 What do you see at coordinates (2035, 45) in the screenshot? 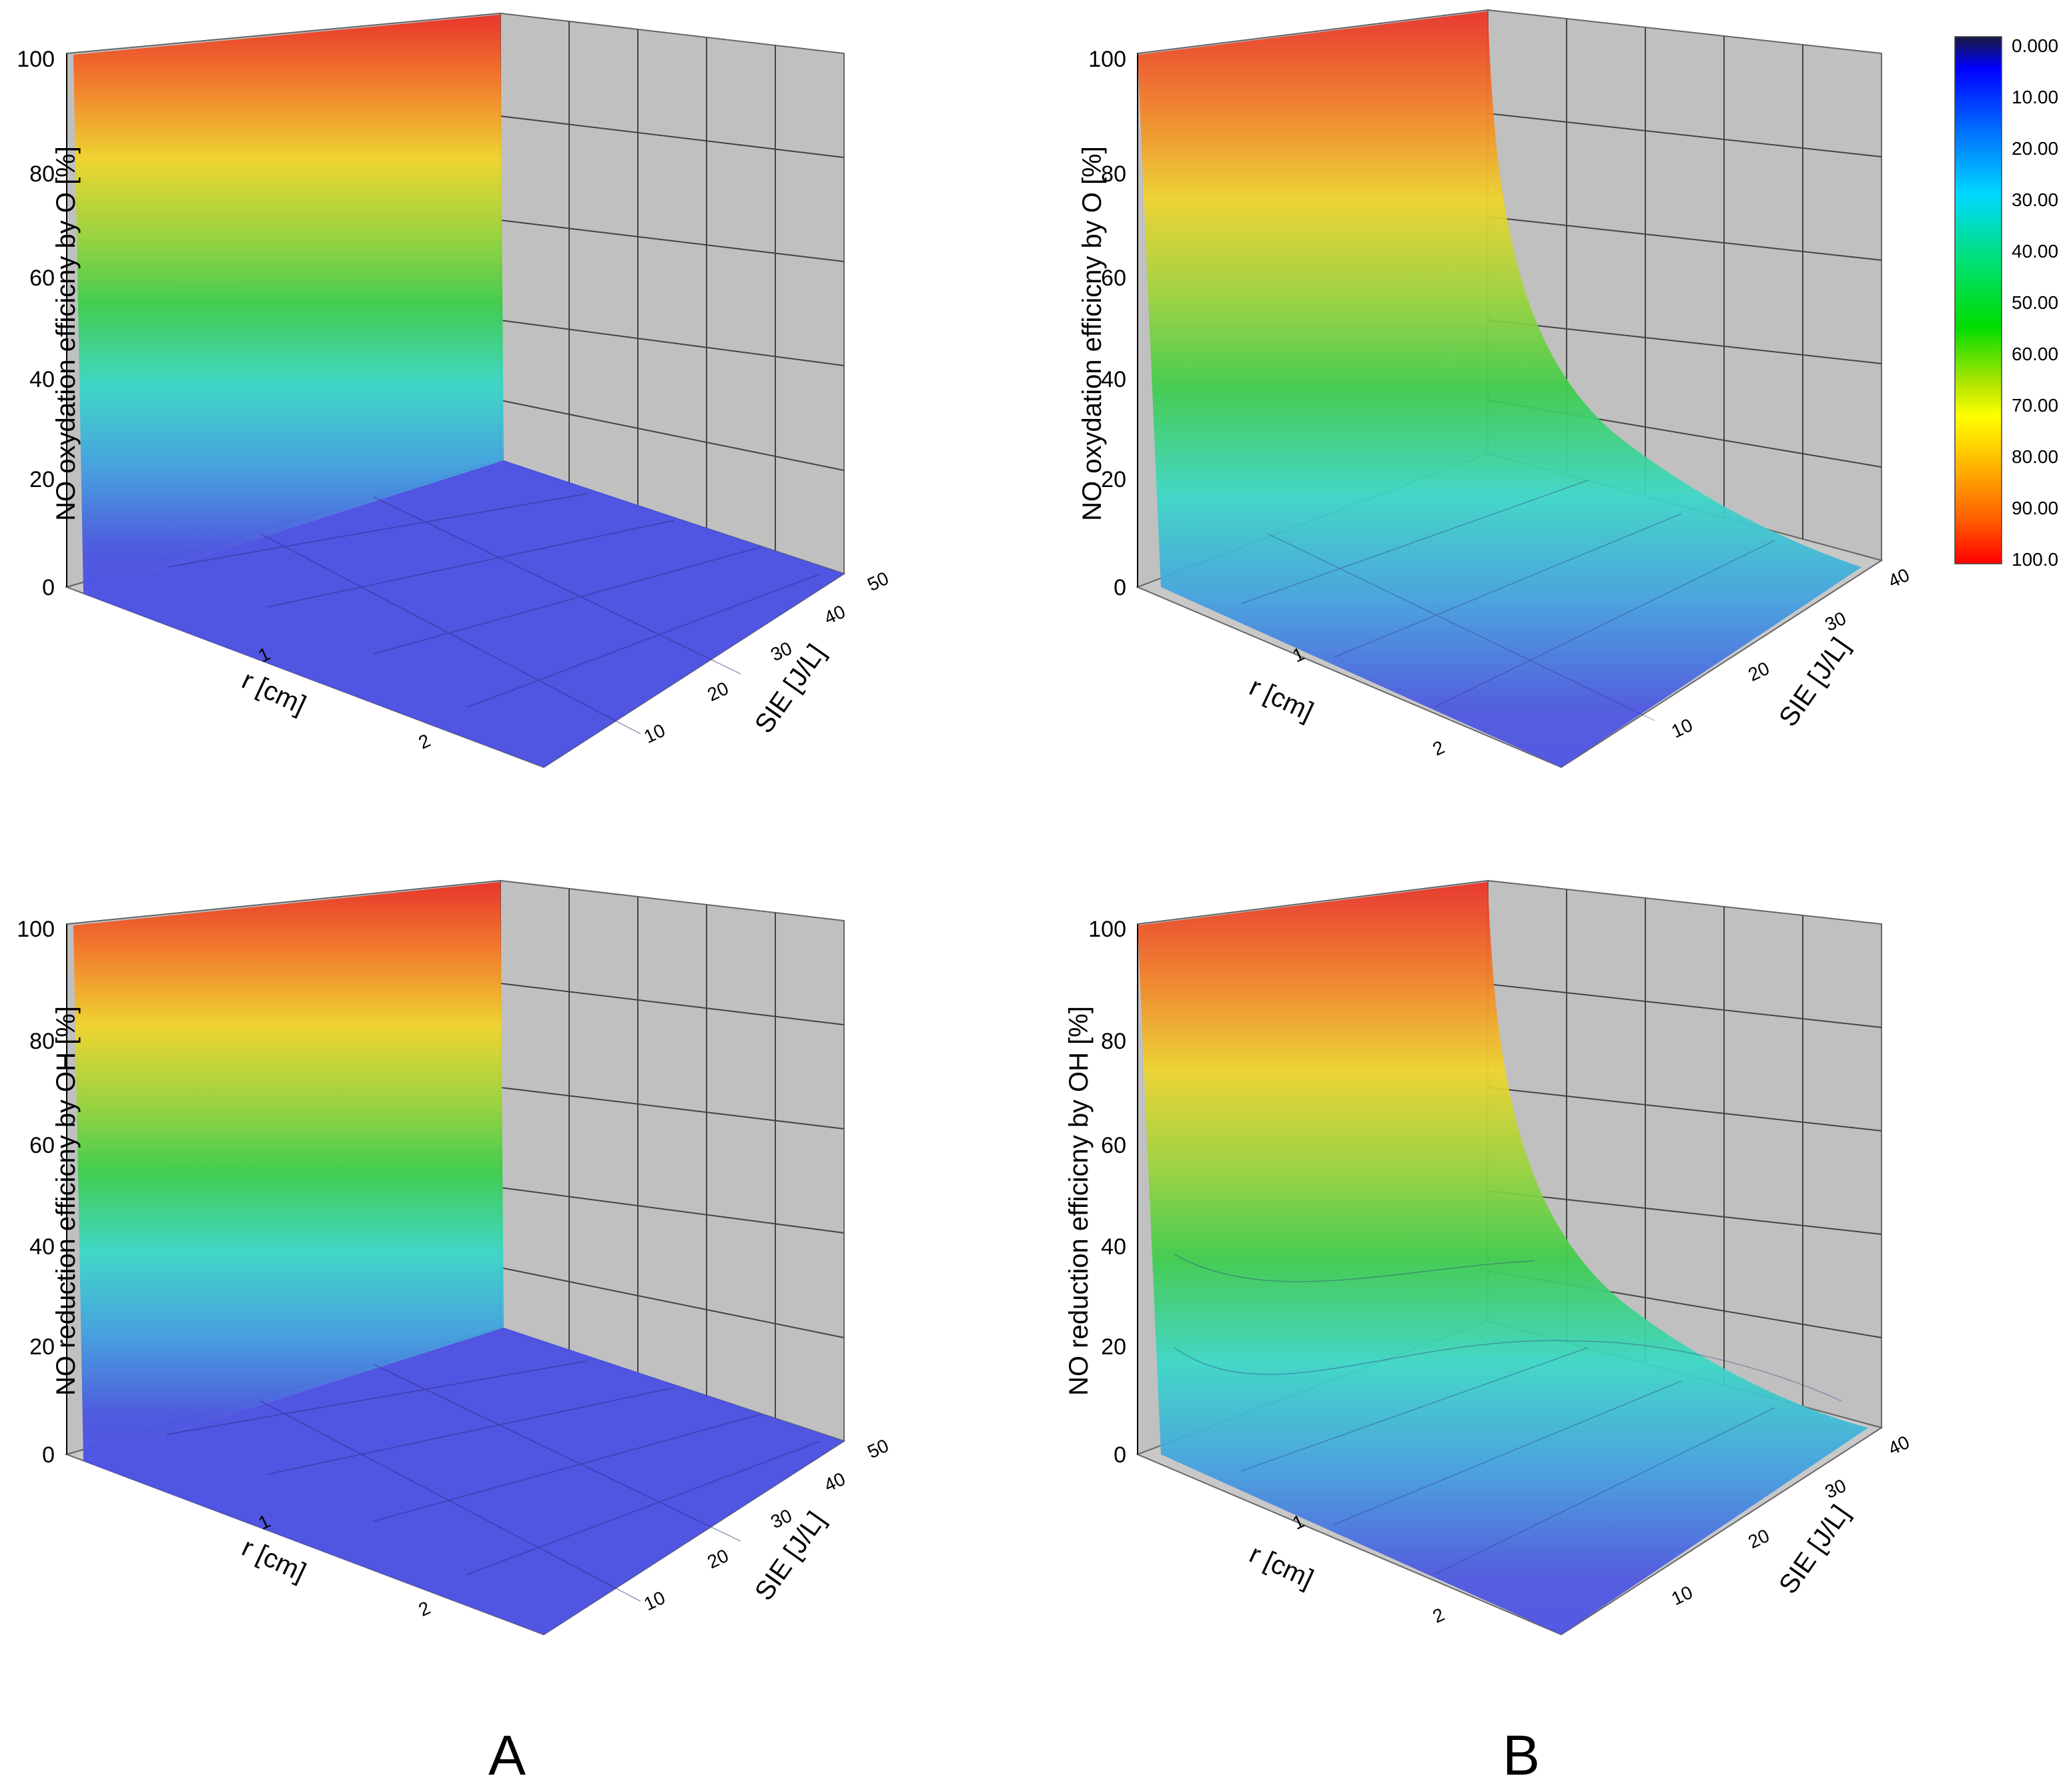
I see `colorbar-label: 0.000` at bounding box center [2035, 45].